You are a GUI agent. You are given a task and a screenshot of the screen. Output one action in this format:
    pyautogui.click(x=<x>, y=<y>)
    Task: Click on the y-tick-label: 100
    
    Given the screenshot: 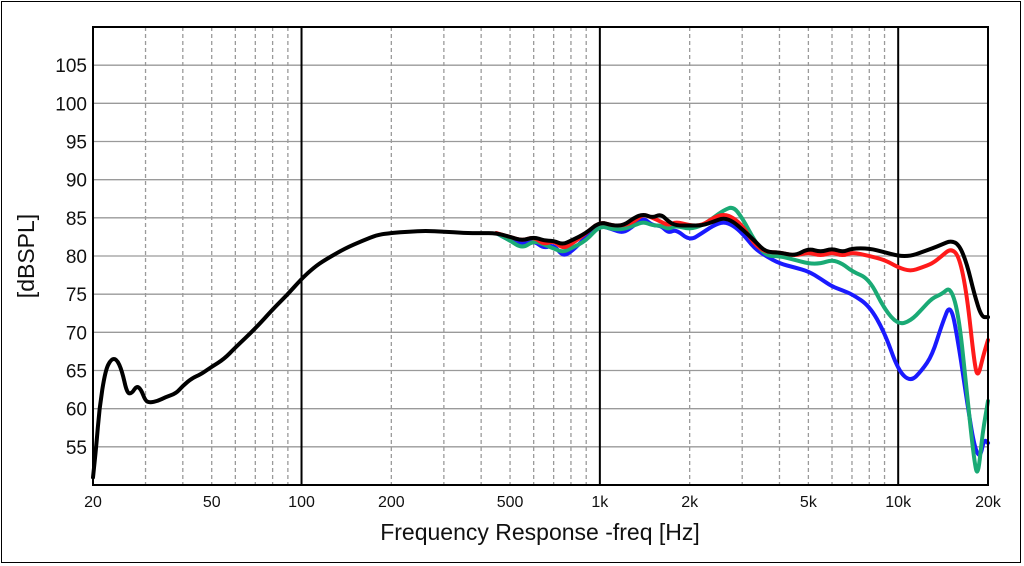 What is the action you would take?
    pyautogui.click(x=71, y=104)
    